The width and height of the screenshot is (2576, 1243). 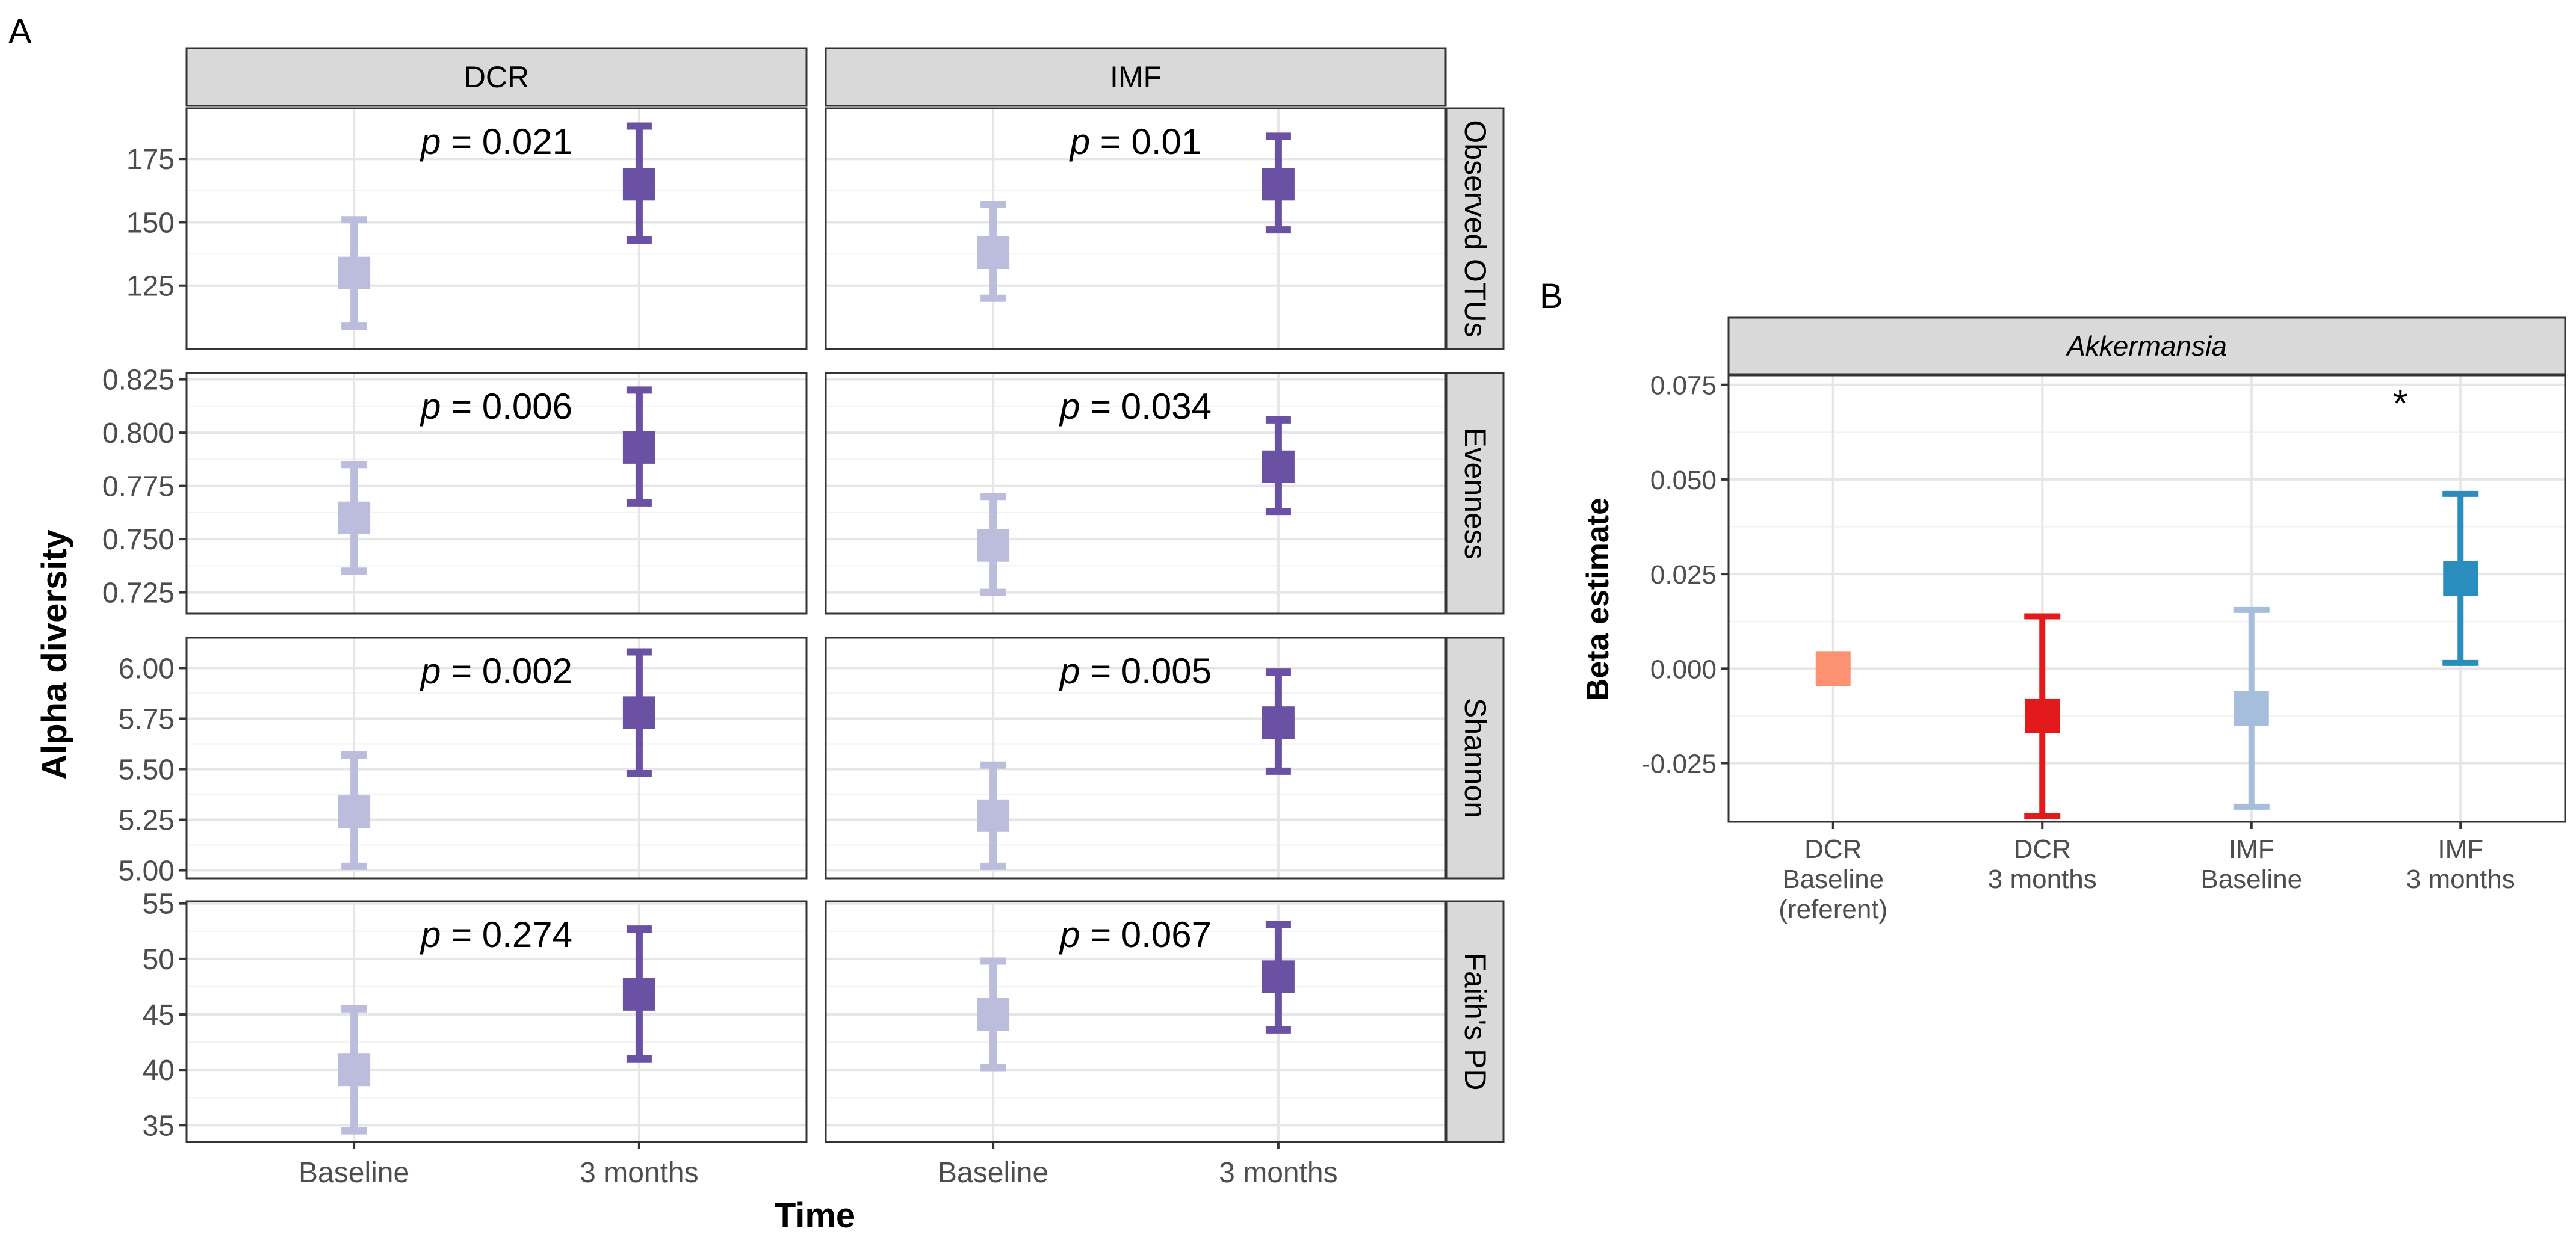 I want to click on panel-a-label: A, so click(x=20, y=31).